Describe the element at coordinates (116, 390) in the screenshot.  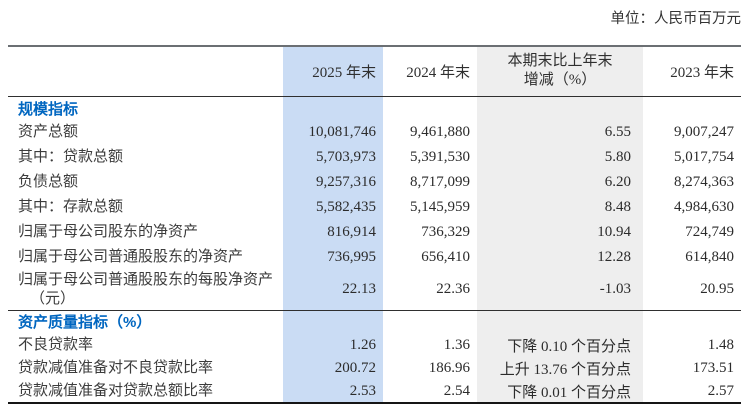
I see `row-label: 贷款减值准备对贷款总额比率` at that location.